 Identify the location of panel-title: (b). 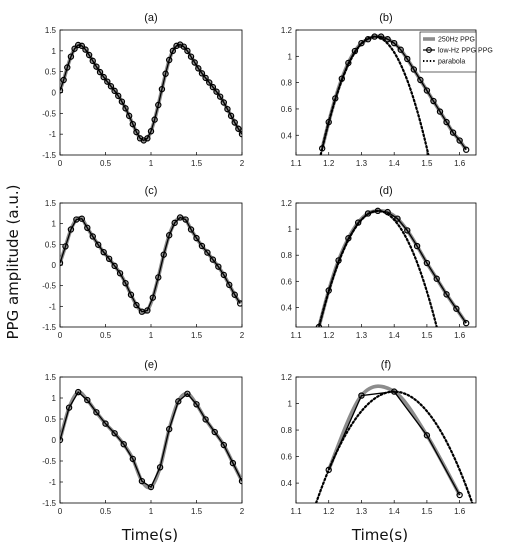
(385, 18).